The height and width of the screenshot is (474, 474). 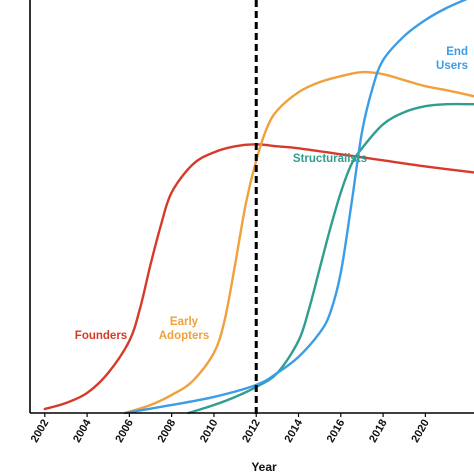 What do you see at coordinates (330, 159) in the screenshot?
I see `series-label-structuralists: Structuralists` at bounding box center [330, 159].